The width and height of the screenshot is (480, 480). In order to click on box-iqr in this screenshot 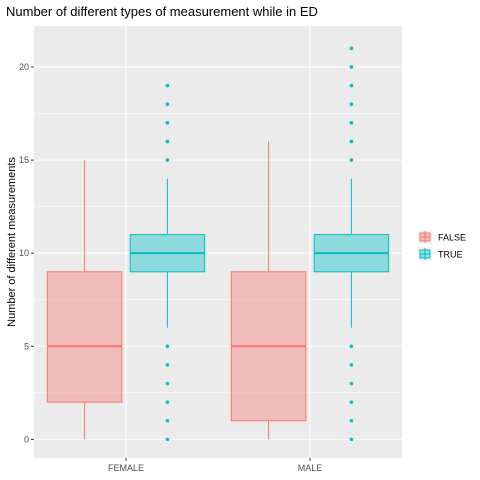, I will do `click(84, 337)`.